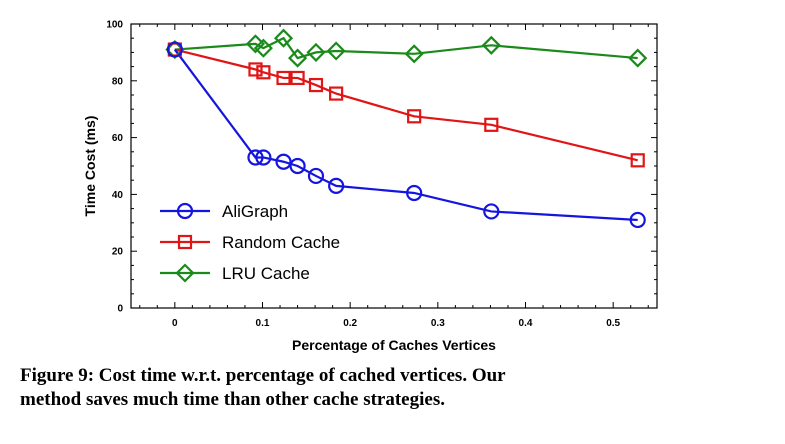  I want to click on legend-entry: LRU Cache, so click(235, 273).